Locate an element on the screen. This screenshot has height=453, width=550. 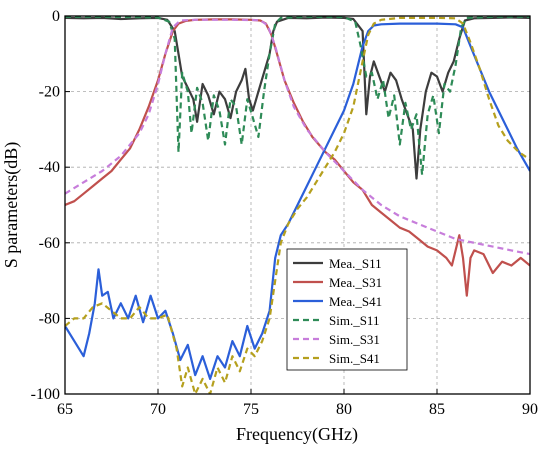
legend-label-mea-s41: Mea._S41 is located at coordinates (355, 301).